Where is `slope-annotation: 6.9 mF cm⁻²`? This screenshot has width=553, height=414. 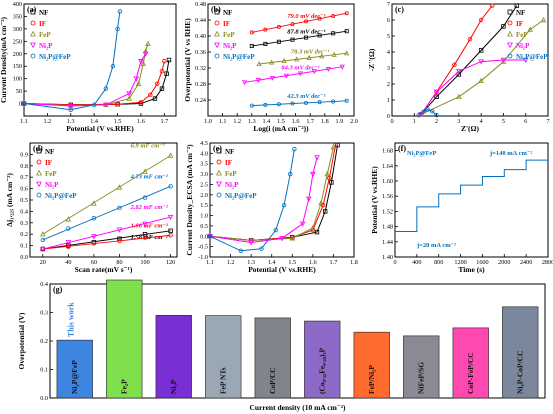 slope-annotation: 6.9 mF cm⁻² is located at coordinates (148, 146).